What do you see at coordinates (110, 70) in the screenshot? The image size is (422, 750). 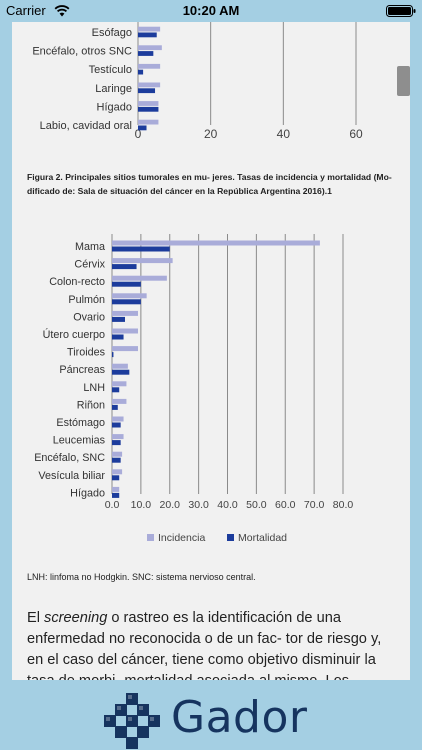 I see `category-label-testiculo: Testículo` at bounding box center [110, 70].